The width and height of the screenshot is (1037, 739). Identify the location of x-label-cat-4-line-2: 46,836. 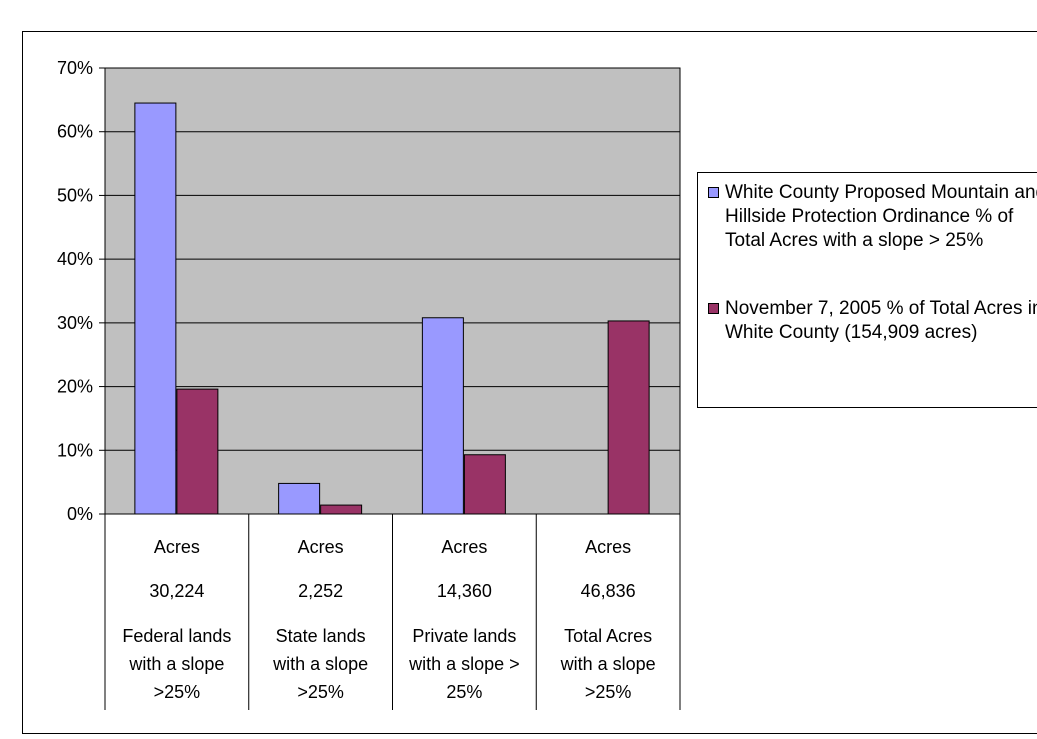
(608, 591).